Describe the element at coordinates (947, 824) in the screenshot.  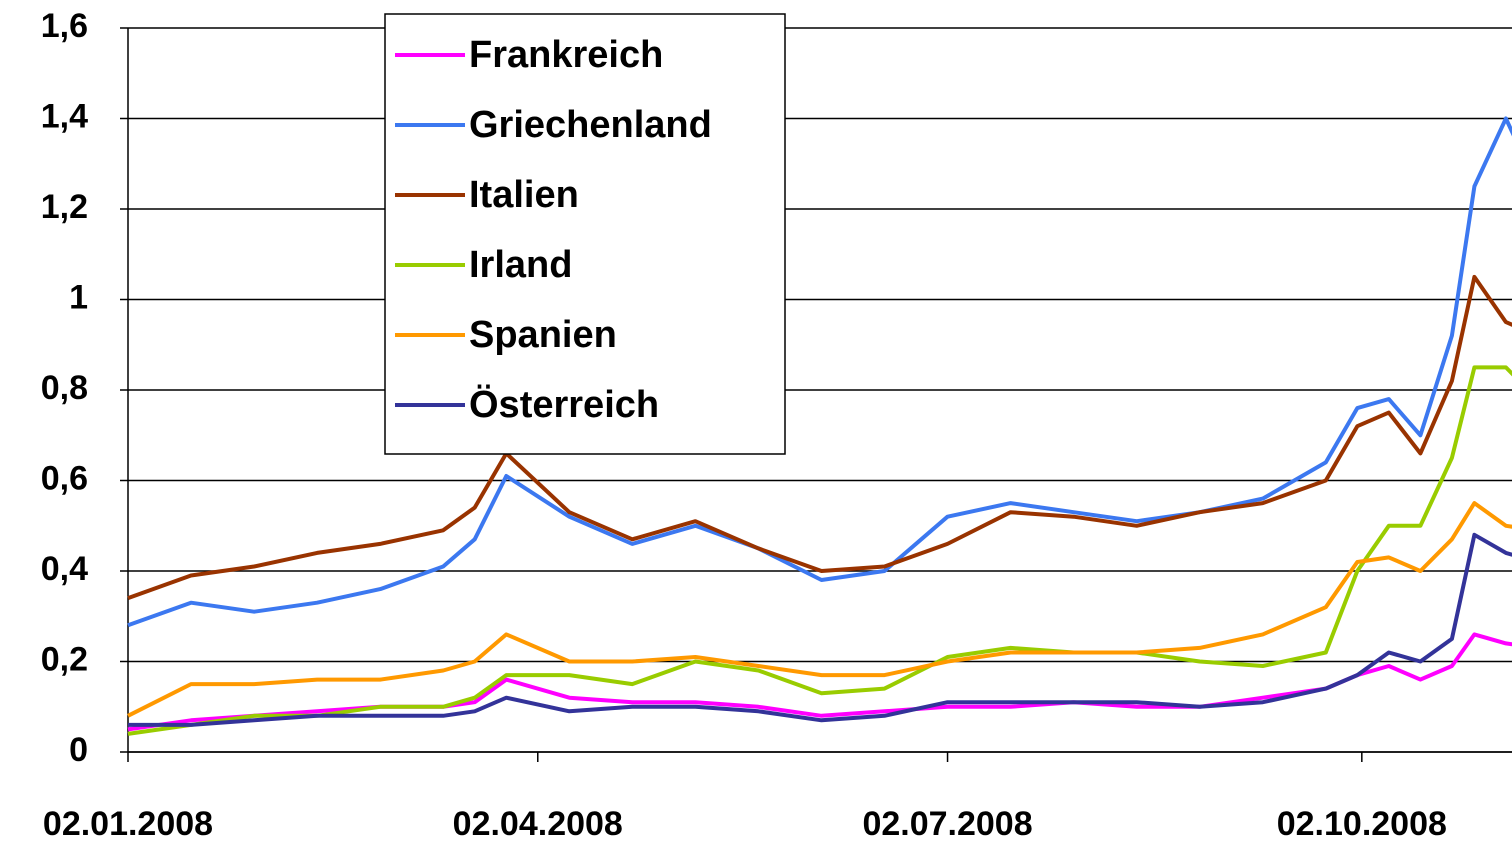
I see `x-tick-label: 02.07.2008` at that location.